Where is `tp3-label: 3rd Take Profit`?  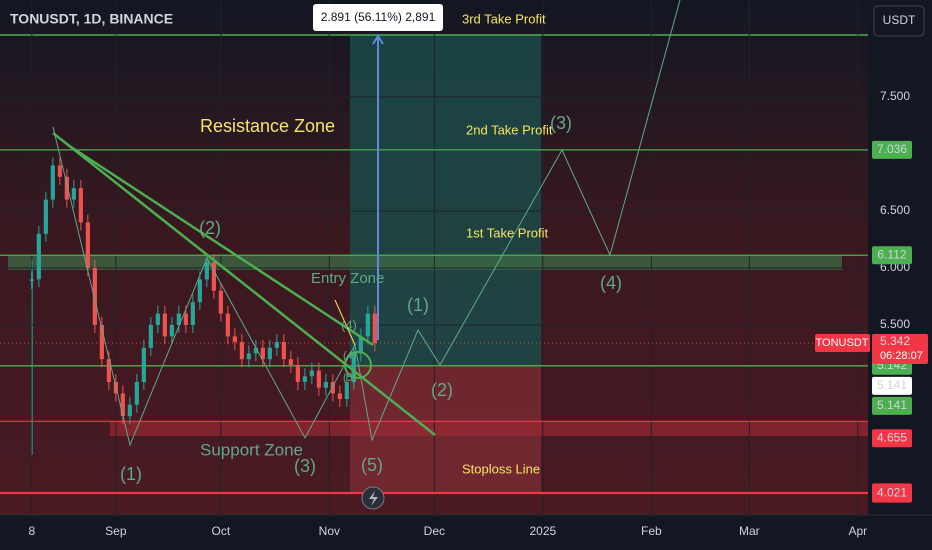
tp3-label: 3rd Take Profit is located at coordinates (504, 18).